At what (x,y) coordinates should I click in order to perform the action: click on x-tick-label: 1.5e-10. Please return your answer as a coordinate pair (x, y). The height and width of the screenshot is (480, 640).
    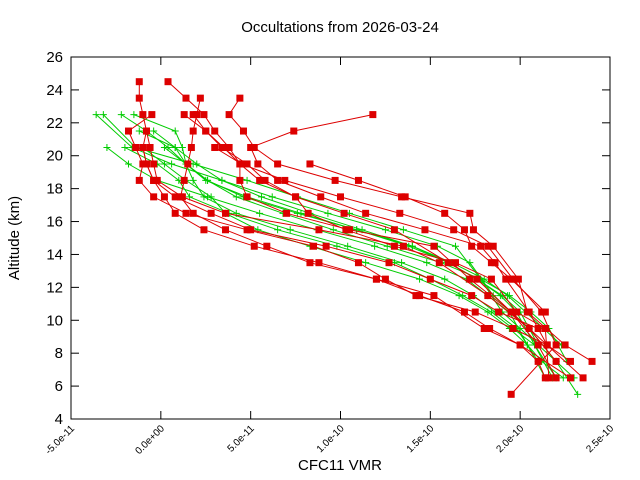
    Looking at the image, I should click on (421, 439).